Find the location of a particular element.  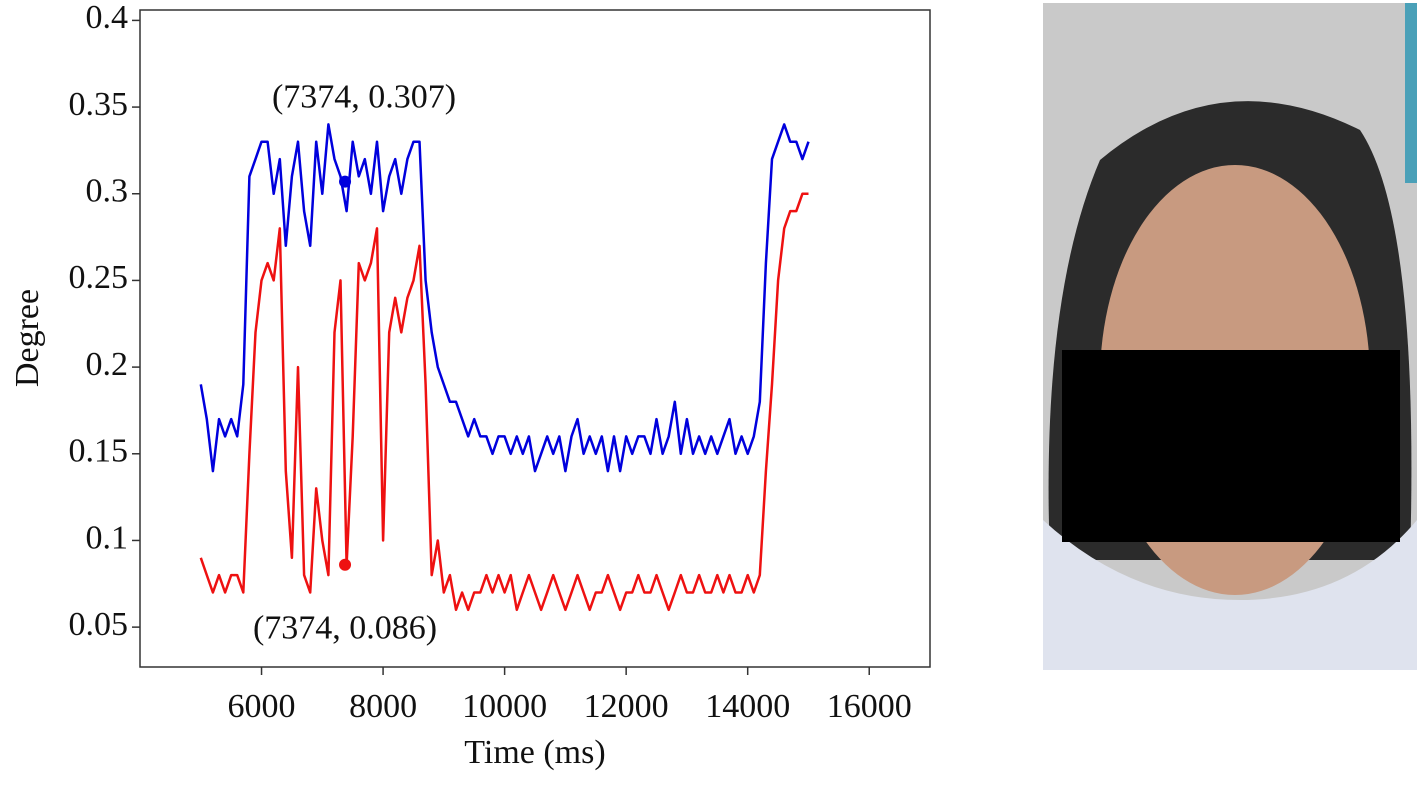

y-tick-label: 0.4 is located at coordinates (107, 18).